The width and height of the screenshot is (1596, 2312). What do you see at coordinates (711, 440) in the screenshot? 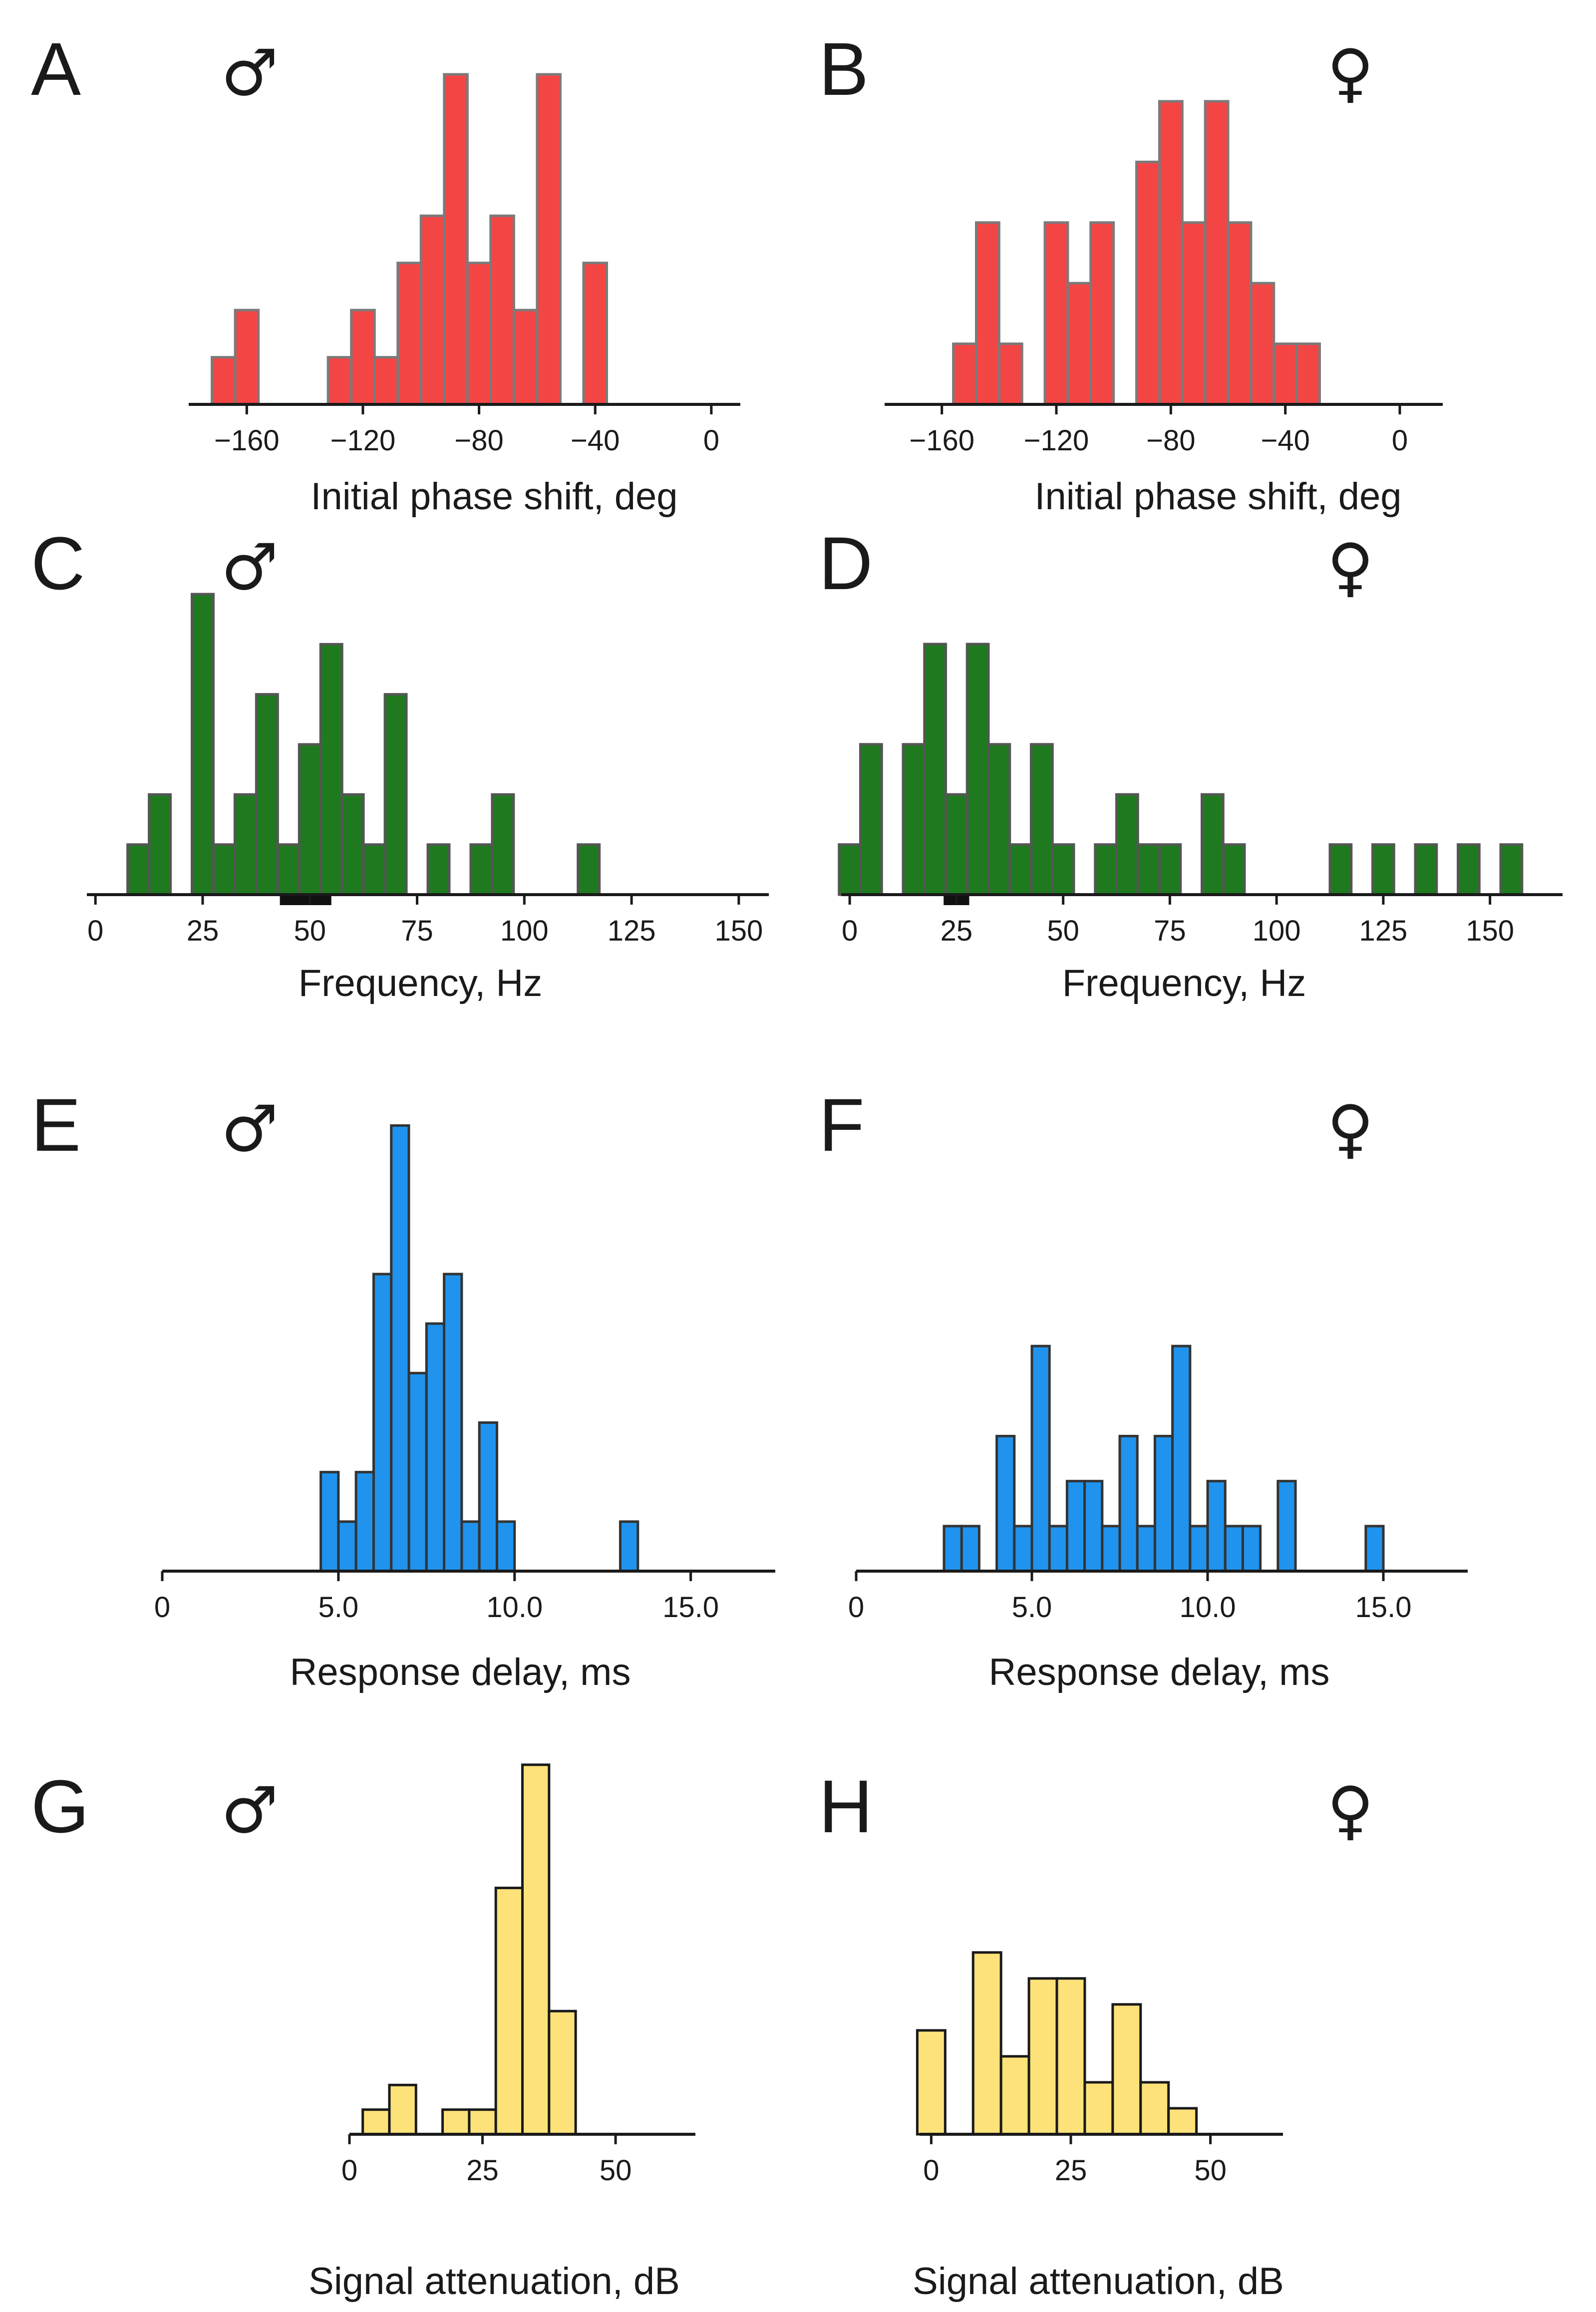
I see `tick-label-a-4: 0` at bounding box center [711, 440].